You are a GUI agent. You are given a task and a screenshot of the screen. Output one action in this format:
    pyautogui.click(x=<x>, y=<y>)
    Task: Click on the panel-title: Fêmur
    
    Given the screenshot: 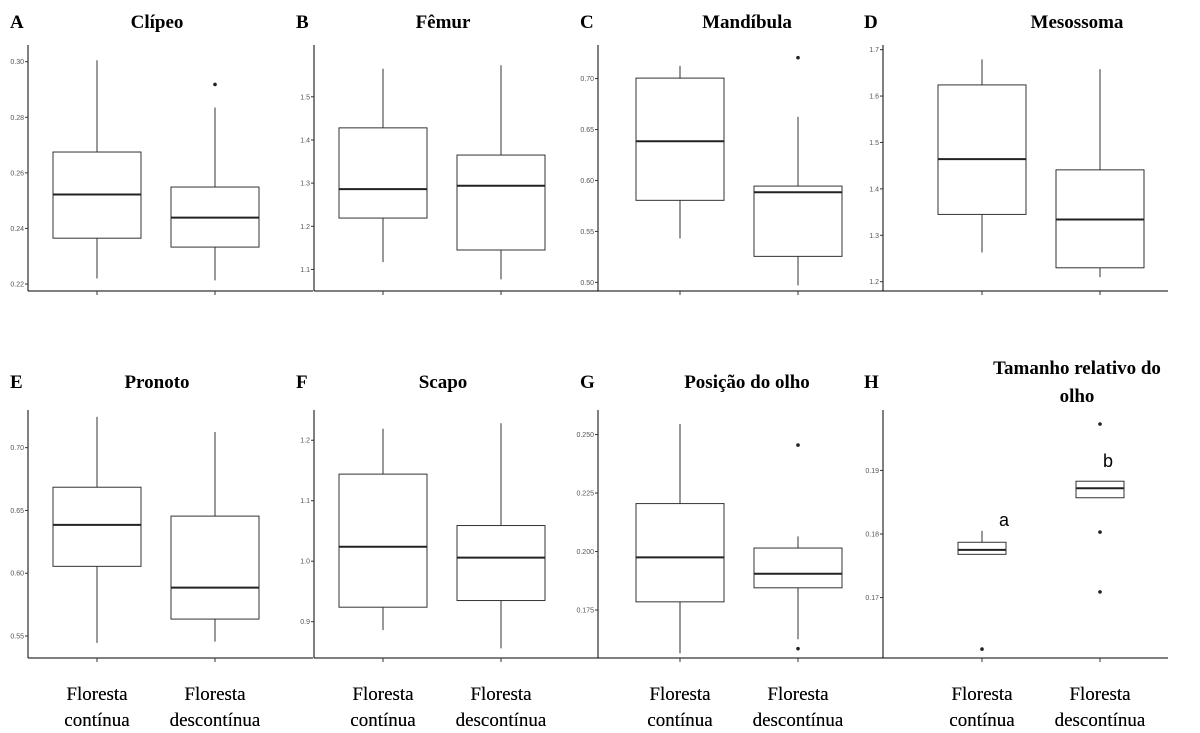 What is the action you would take?
    pyautogui.click(x=443, y=22)
    